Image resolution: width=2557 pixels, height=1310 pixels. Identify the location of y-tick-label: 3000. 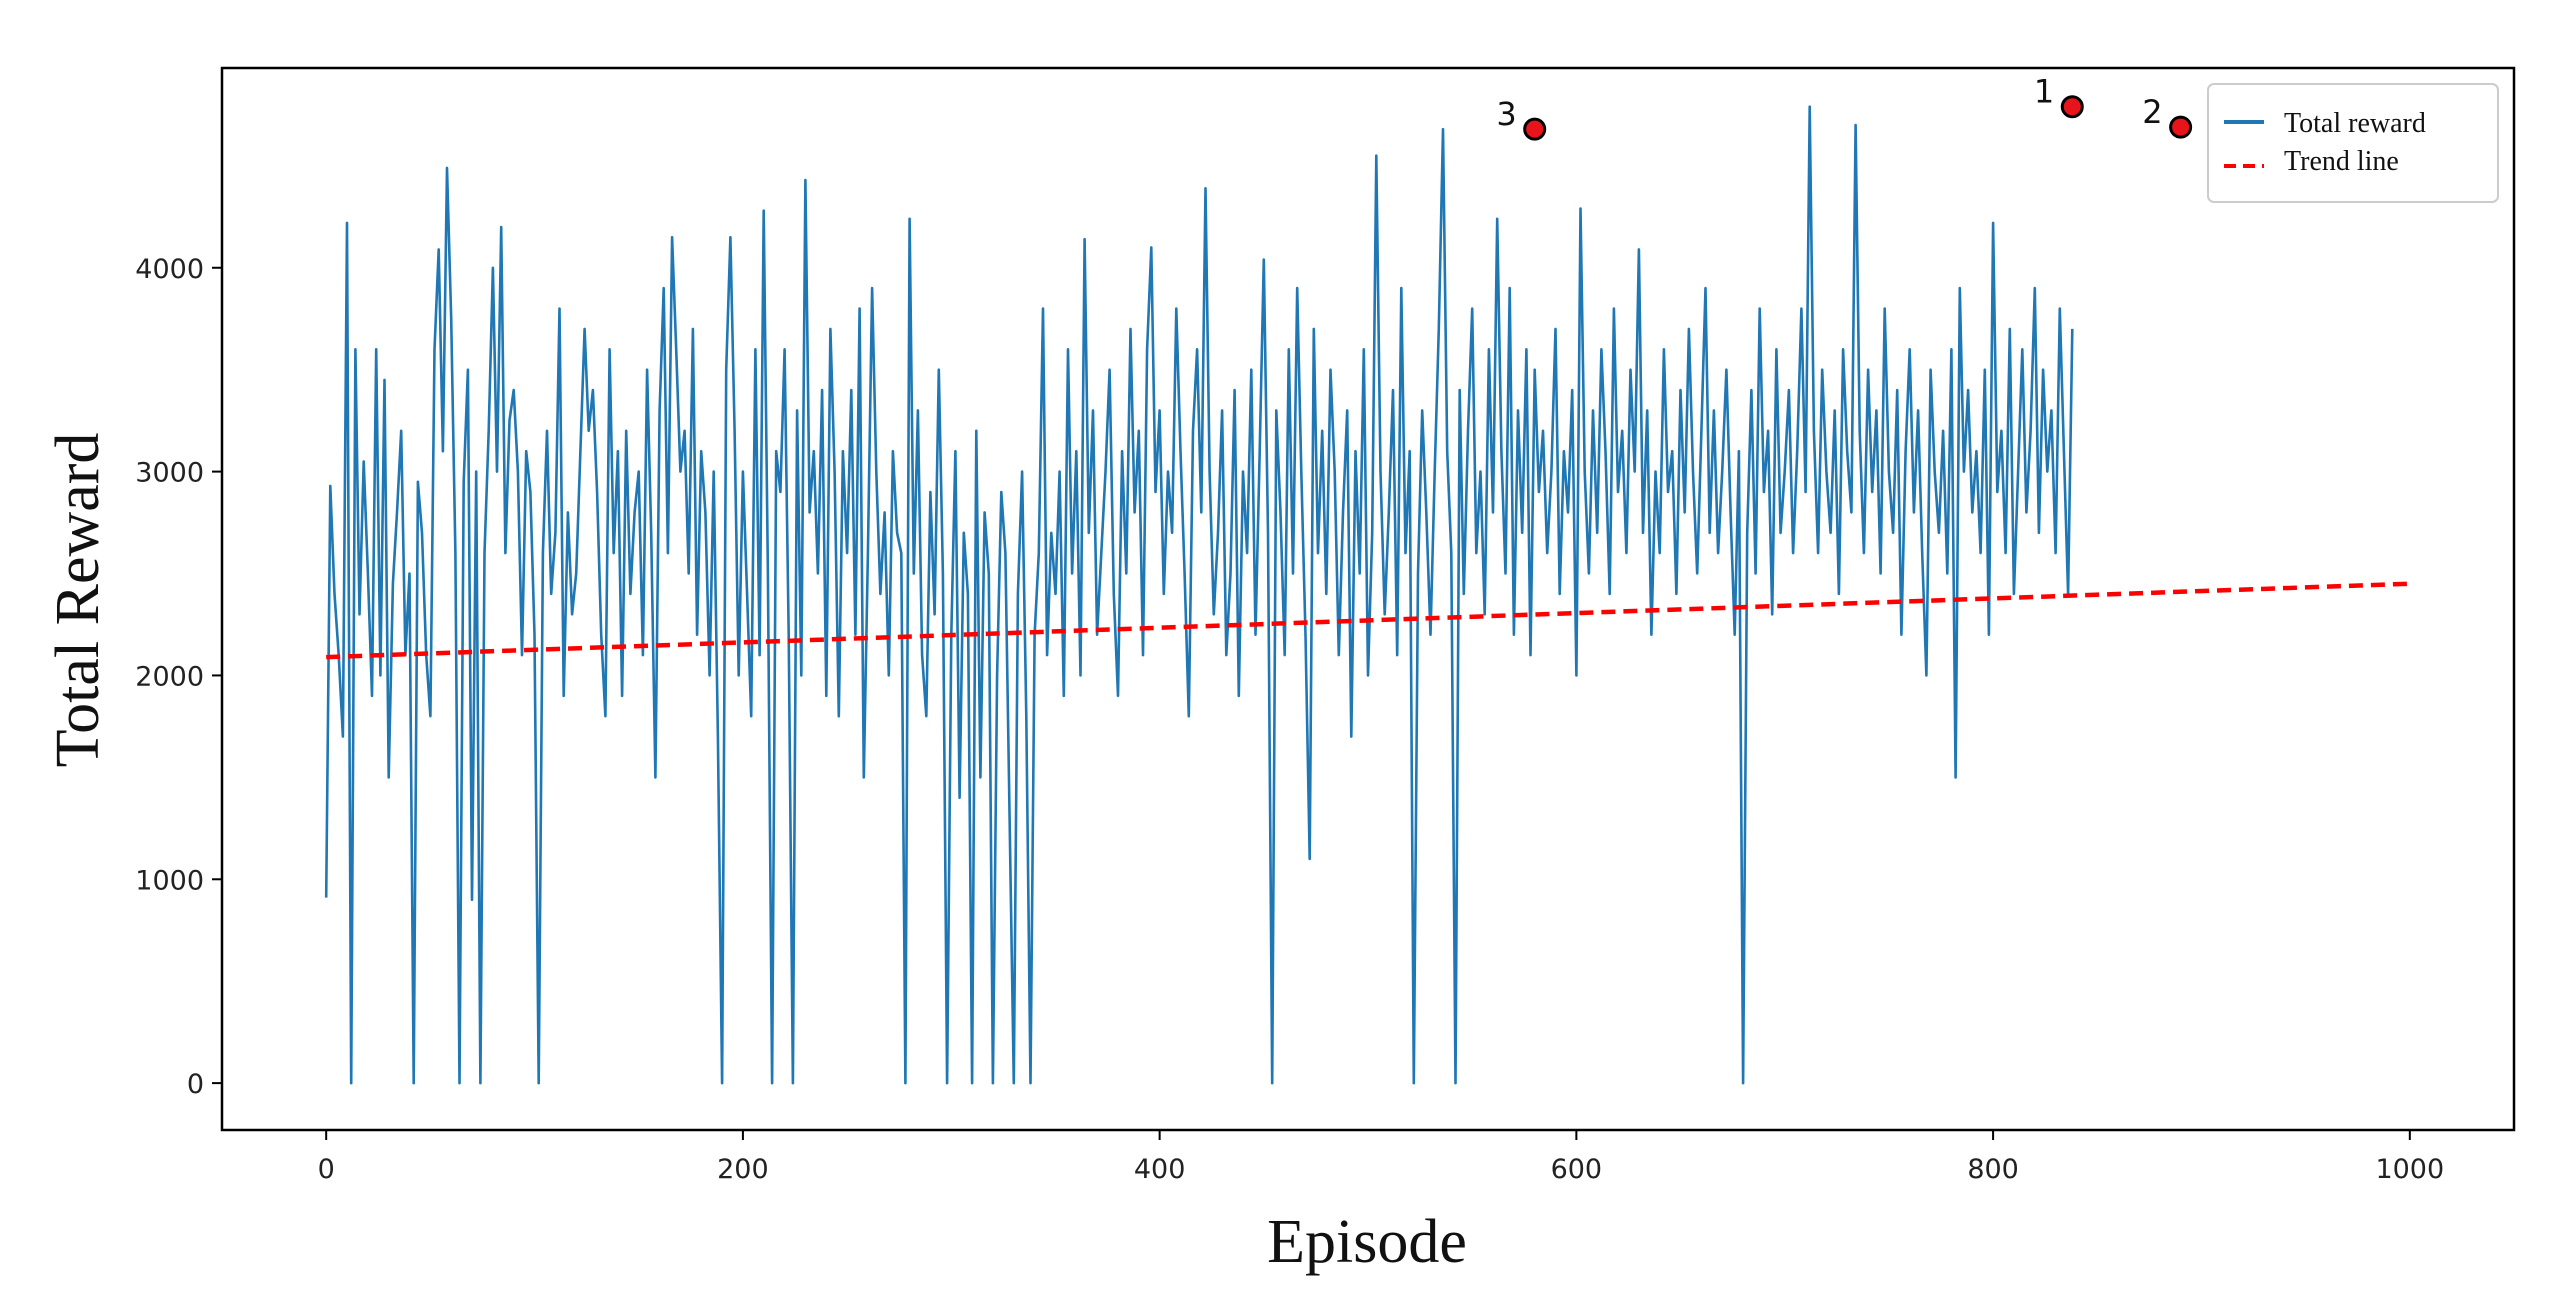
(169, 473).